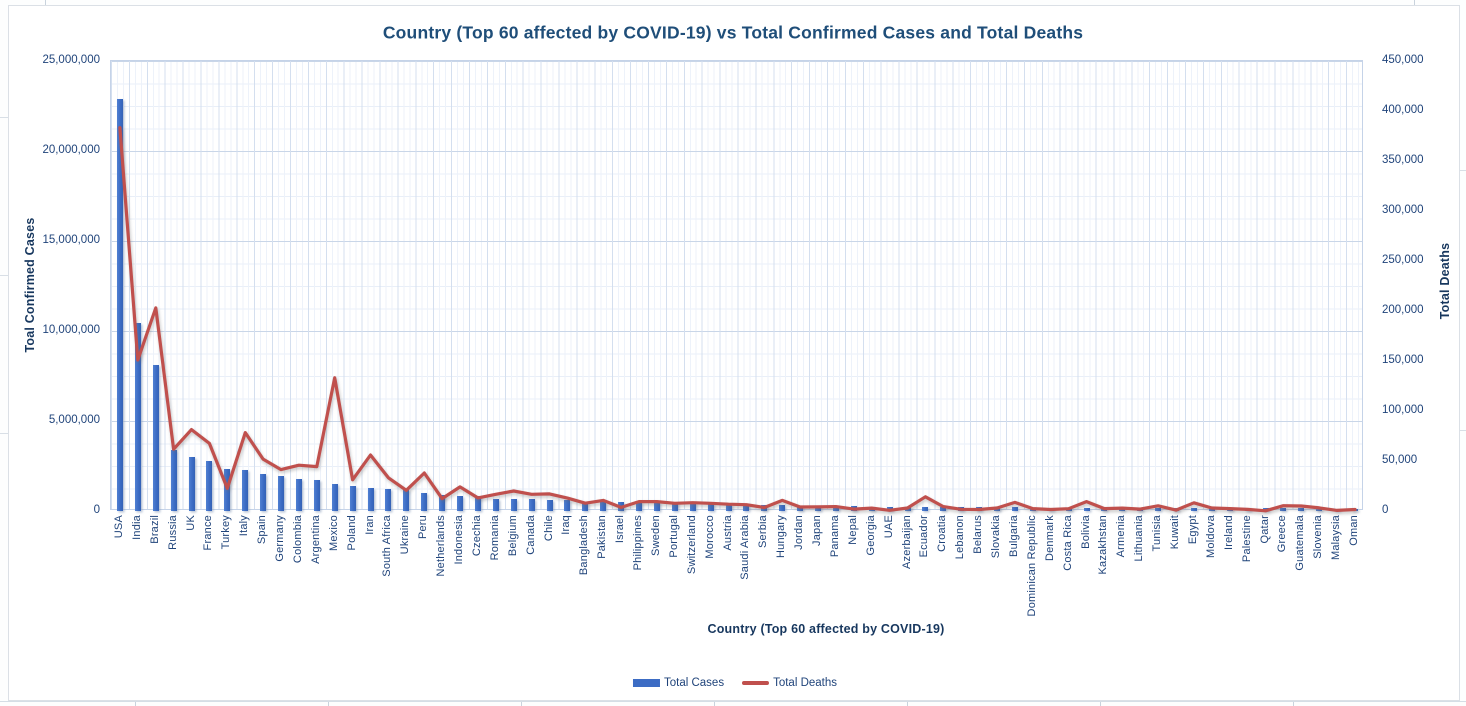  I want to click on category-label: Iran, so click(369, 525).